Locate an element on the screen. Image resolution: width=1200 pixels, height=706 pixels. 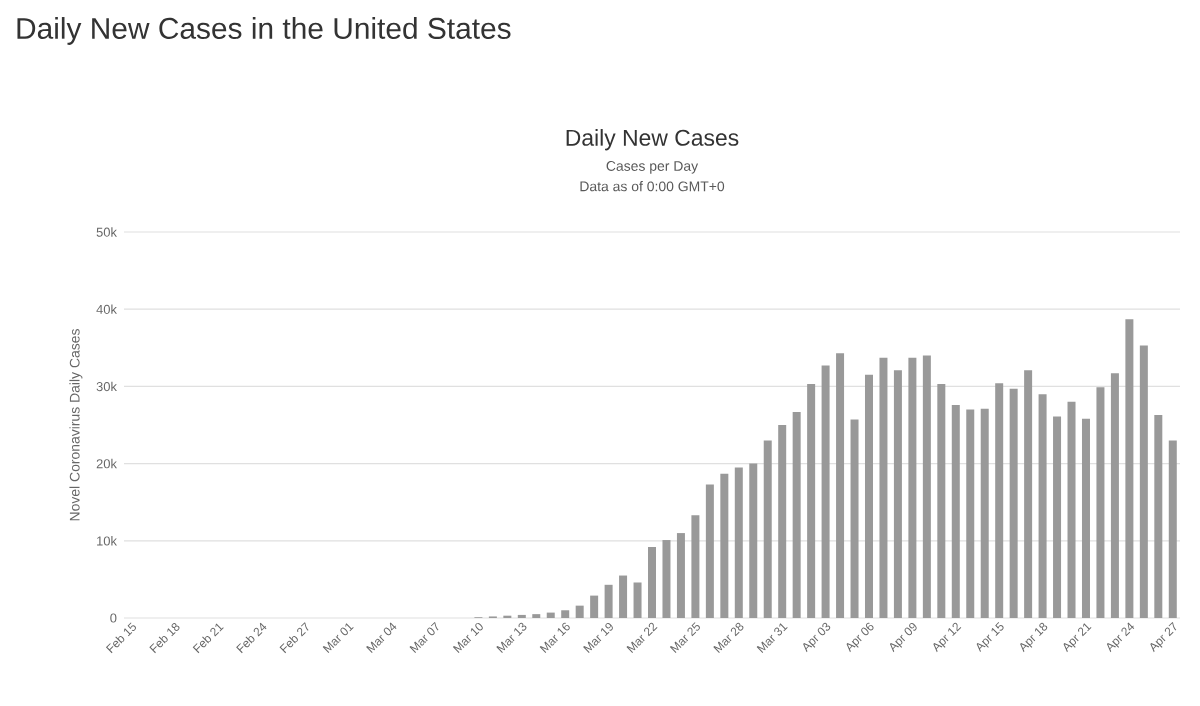
chart-subtitle: Daily New Cases is located at coordinates (652, 140).